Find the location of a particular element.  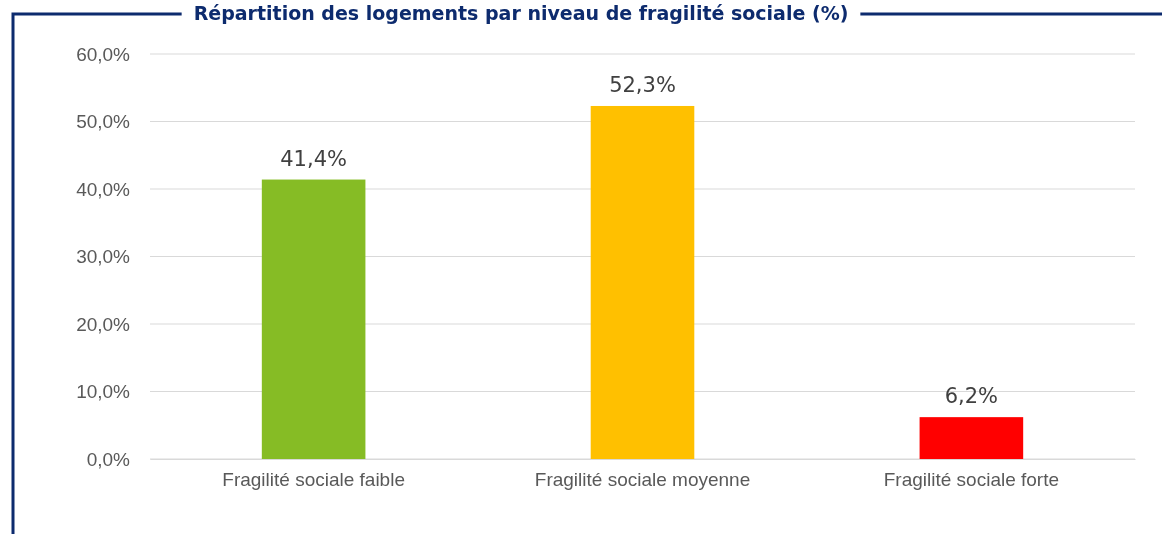

y-tick-label: 60,0% is located at coordinates (103, 54).